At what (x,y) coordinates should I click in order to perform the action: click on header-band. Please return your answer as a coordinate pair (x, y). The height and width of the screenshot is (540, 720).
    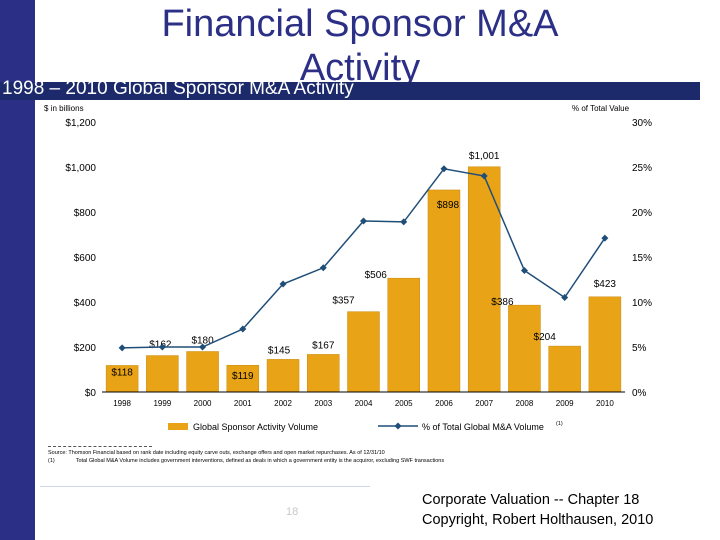
    Looking at the image, I should click on (350, 91).